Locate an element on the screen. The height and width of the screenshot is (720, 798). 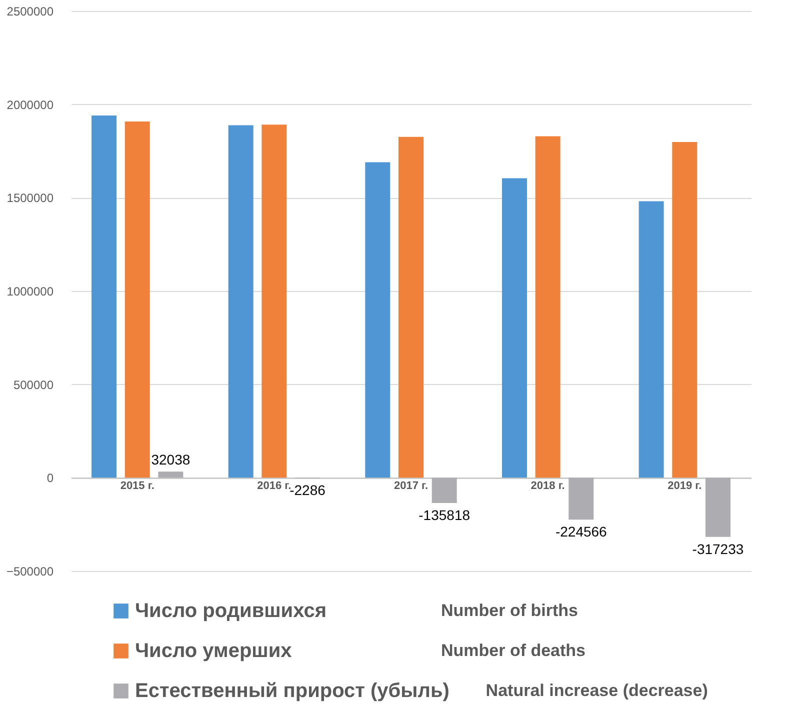
y-tick-label: −500000 is located at coordinates (30, 571).